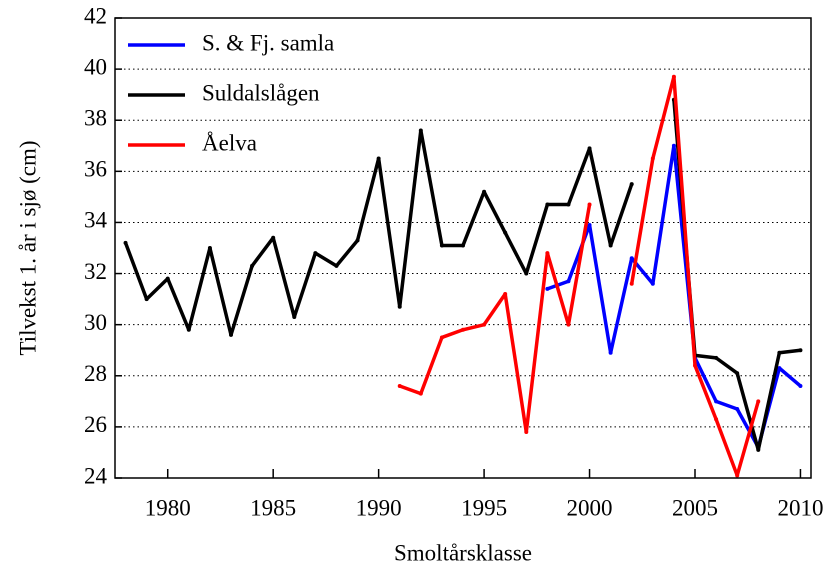 This screenshot has width=837, height=573. Describe the element at coordinates (95, 66) in the screenshot. I see `y-tick-label: 40` at that location.